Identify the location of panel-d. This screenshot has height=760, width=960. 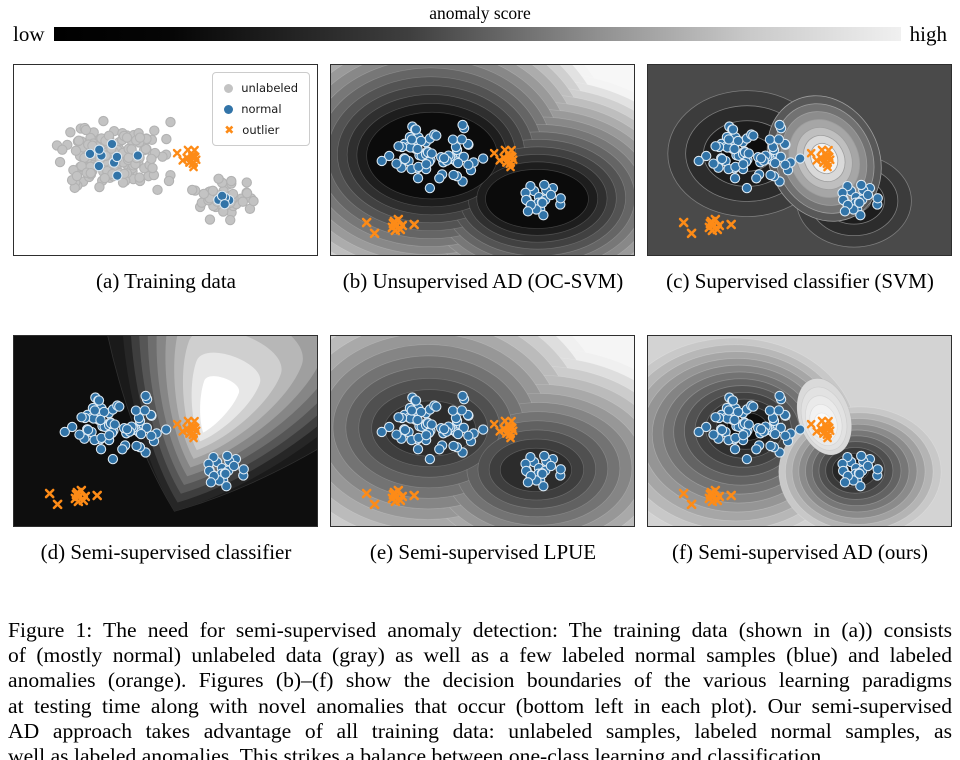
(165, 431).